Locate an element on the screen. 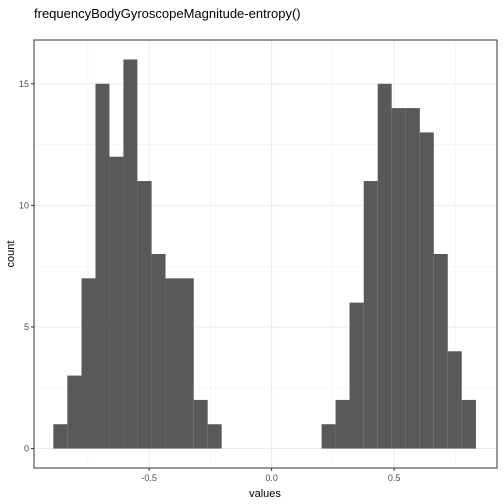 This screenshot has width=504, height=504. x-axis-title: values is located at coordinates (265, 494).